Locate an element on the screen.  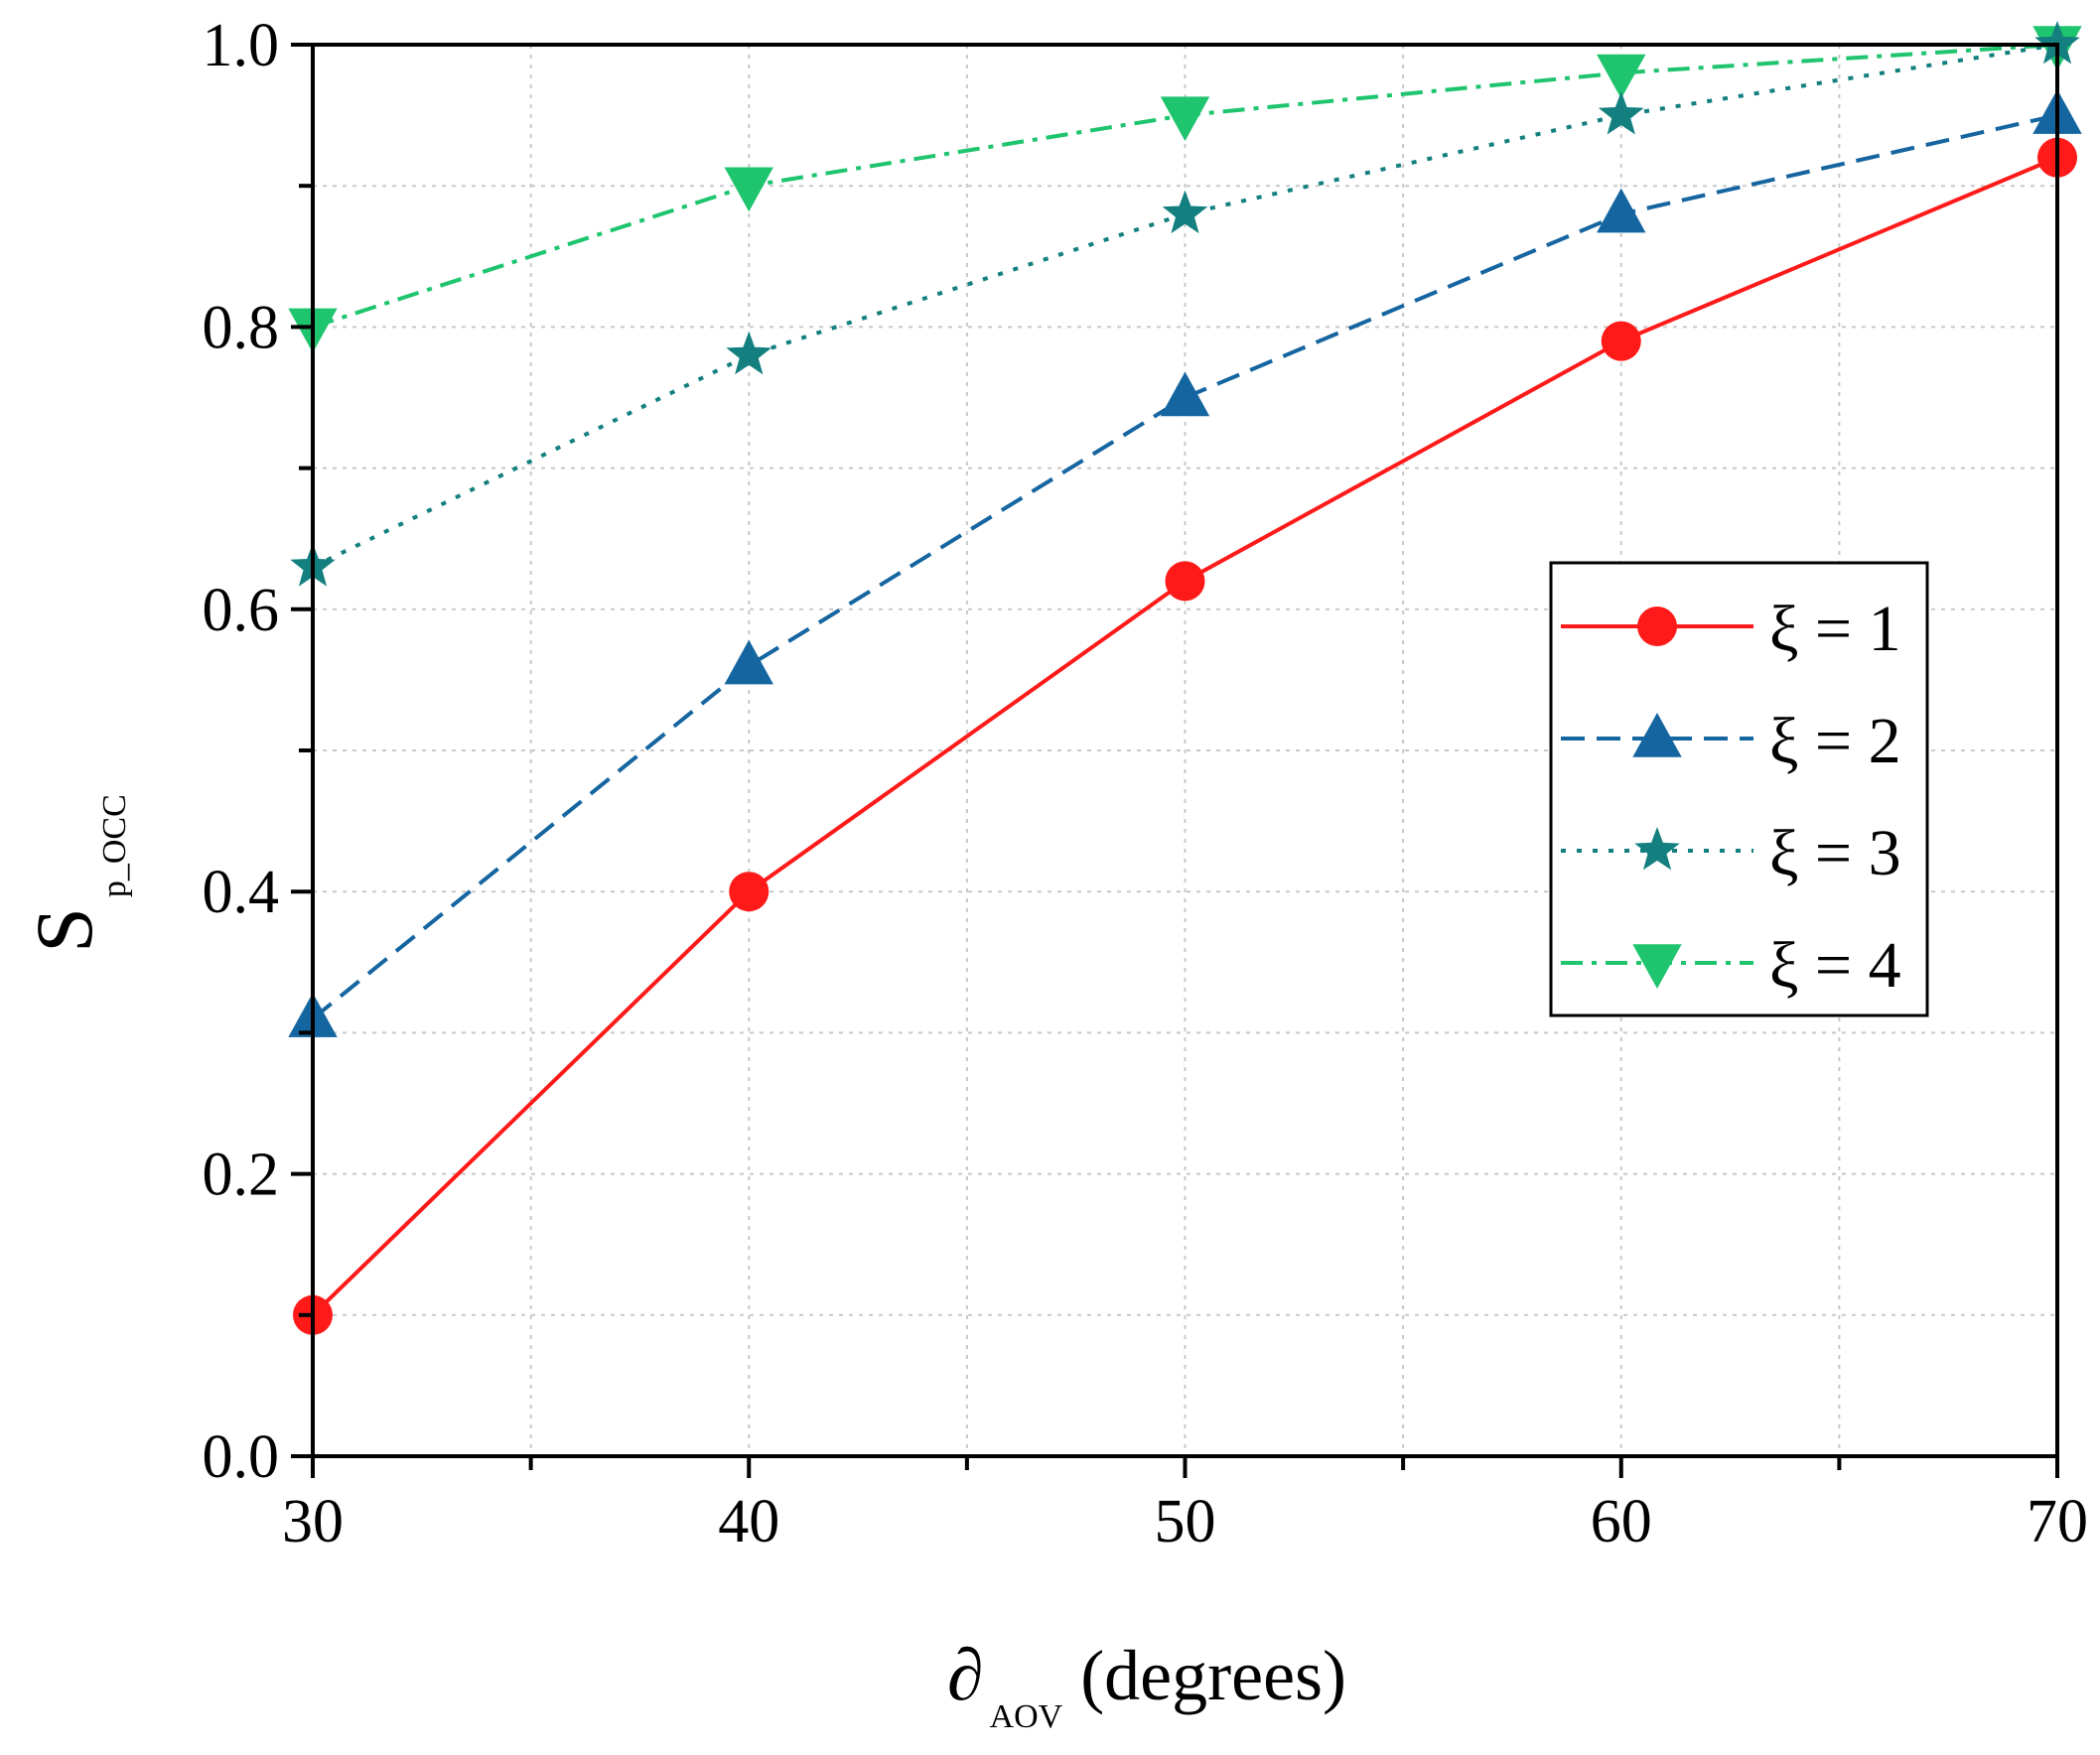
legend-label: ξ = 3 is located at coordinates (1835, 853).